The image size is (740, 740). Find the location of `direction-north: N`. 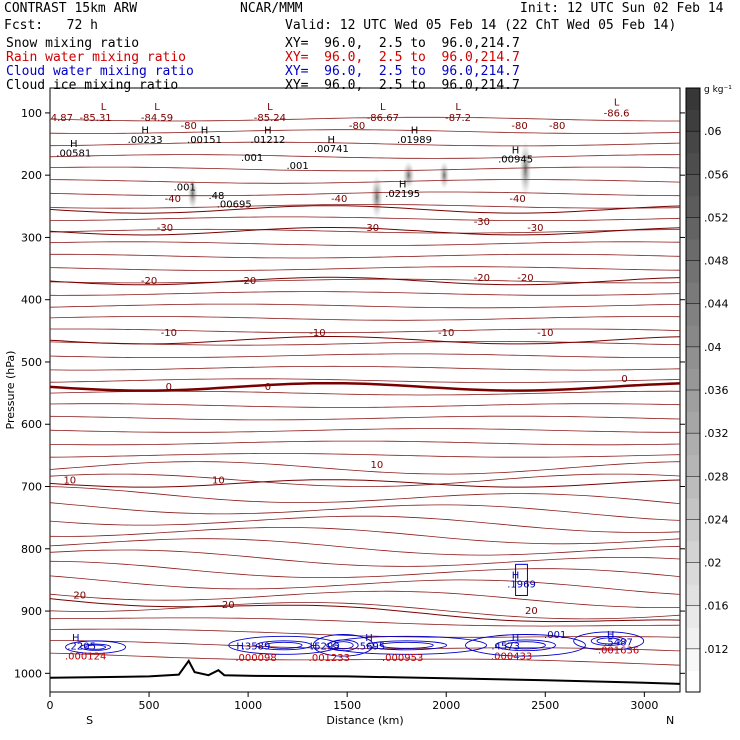

direction-north: N is located at coordinates (670, 720).